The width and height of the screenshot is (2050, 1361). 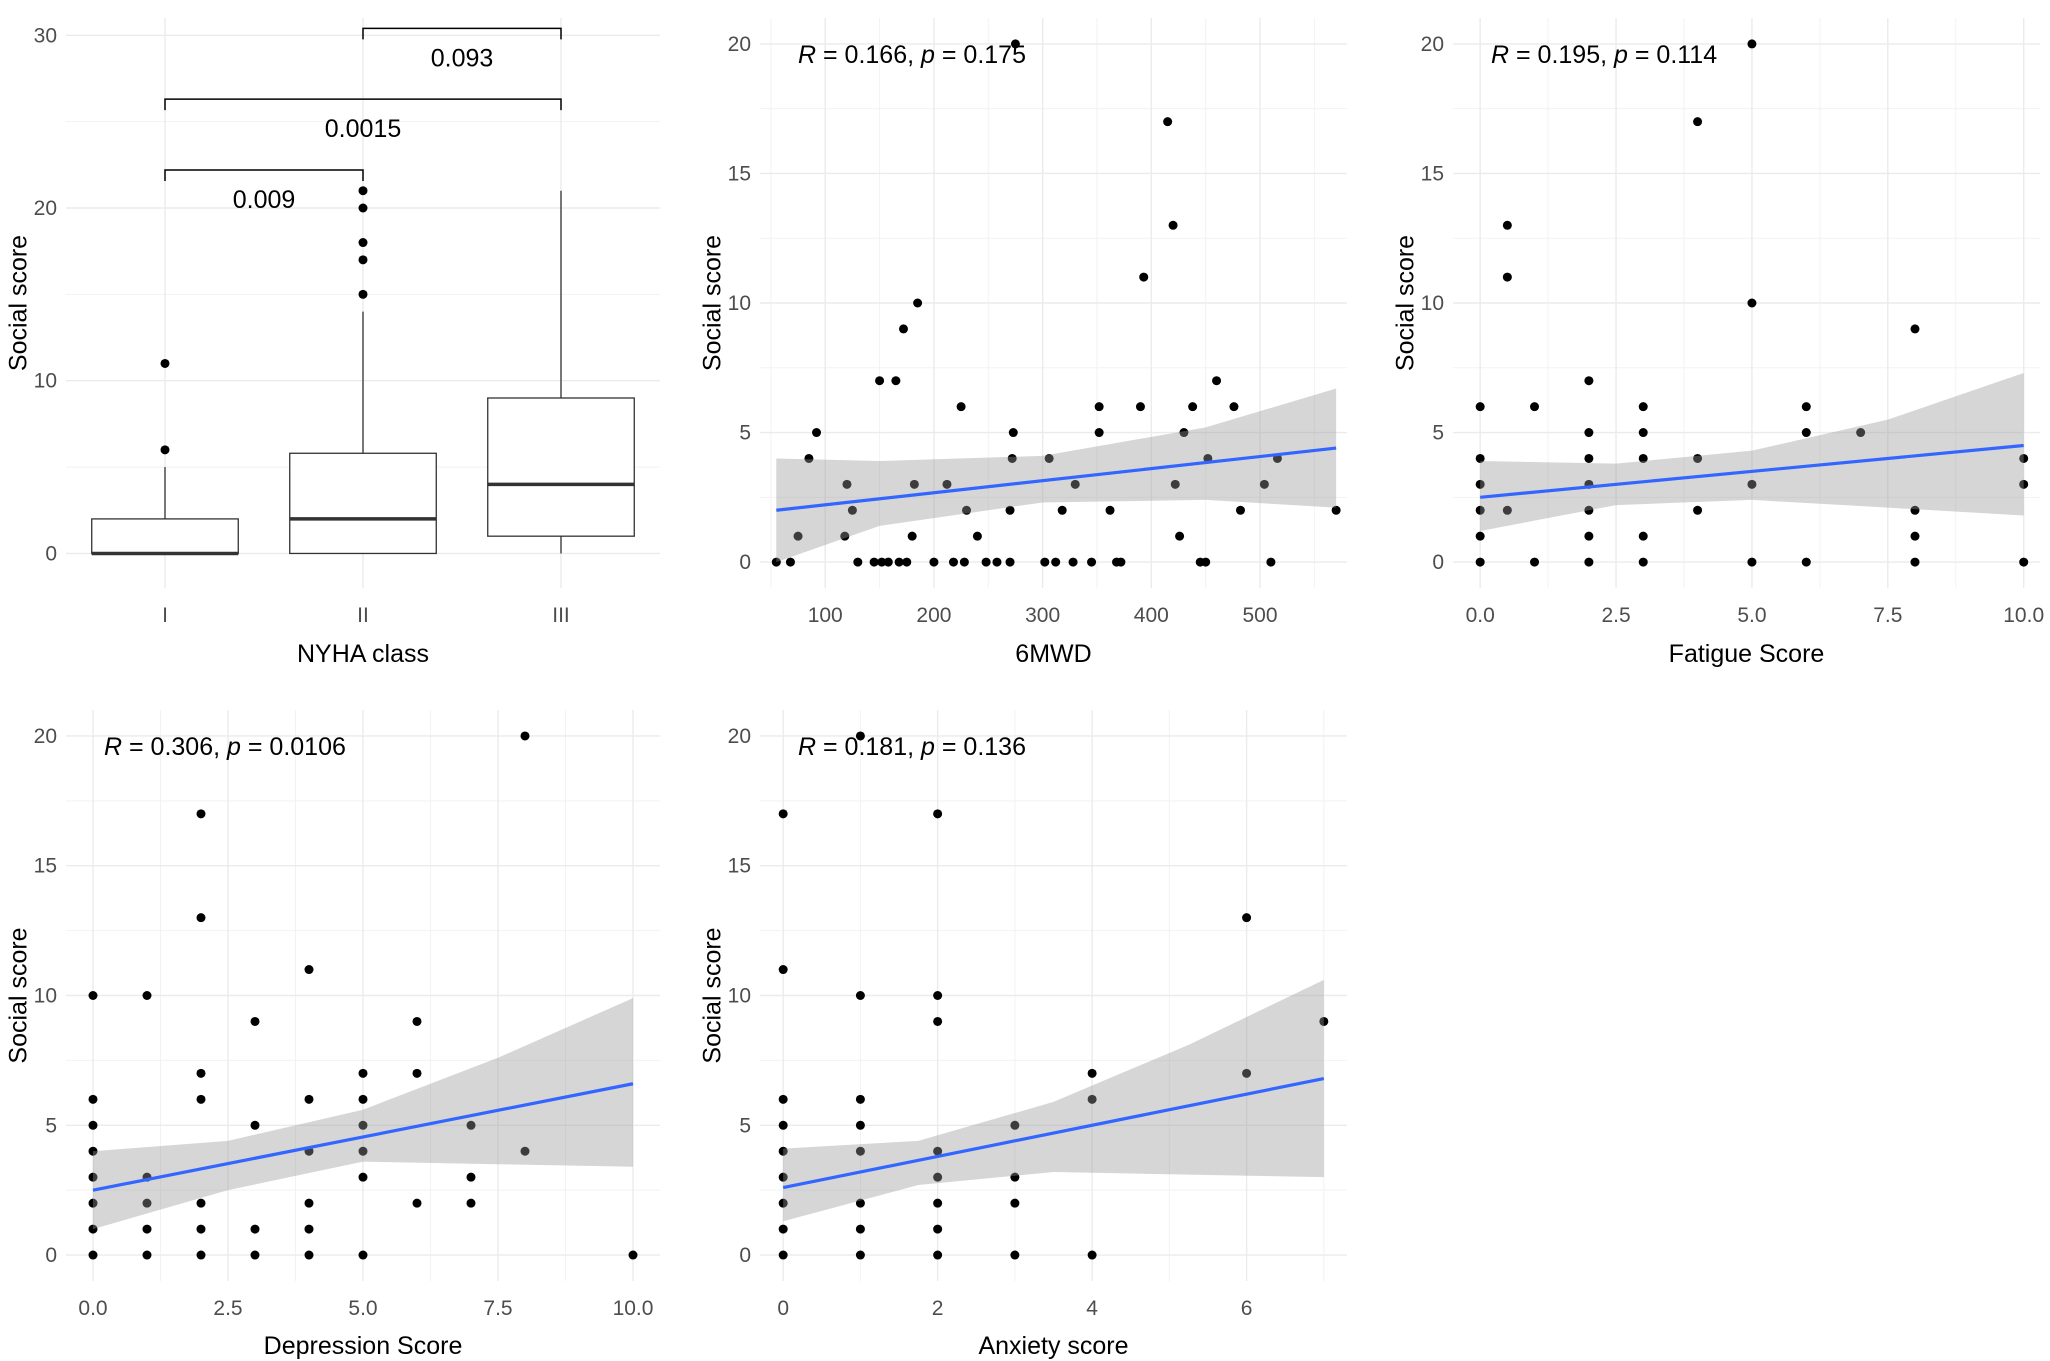 What do you see at coordinates (1092, 1308) in the screenshot?
I see `x-tick-label: 4` at bounding box center [1092, 1308].